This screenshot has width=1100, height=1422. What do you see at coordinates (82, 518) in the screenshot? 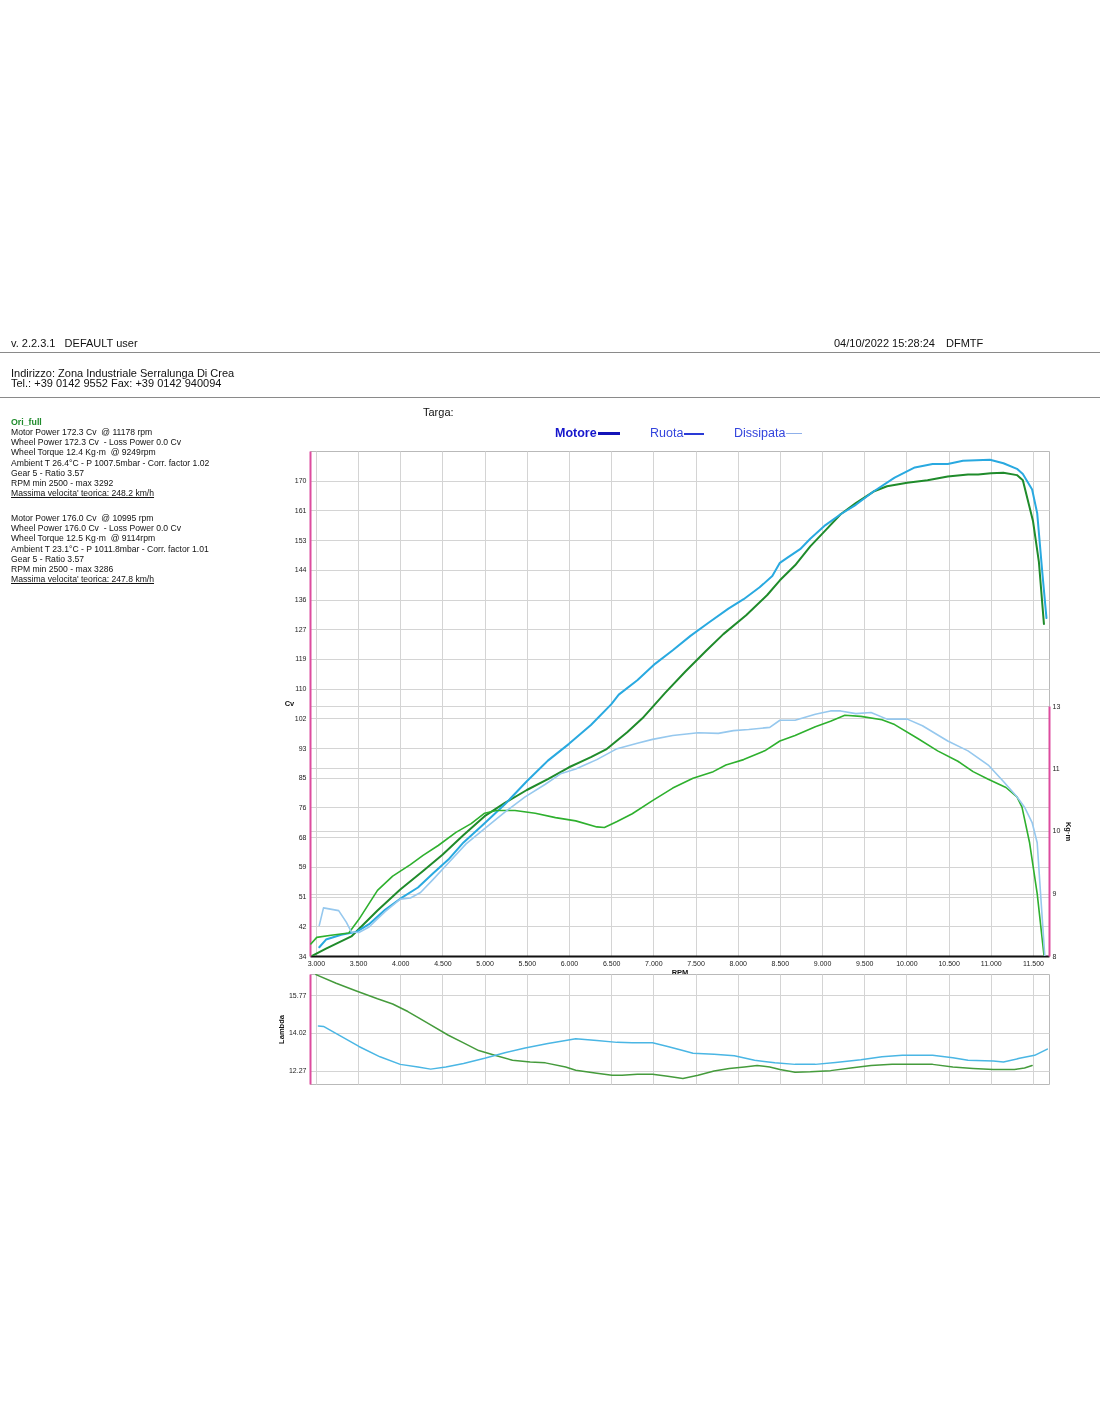
I see `text: Motor Power 176.0 Cv @ 10995 rpm` at bounding box center [82, 518].